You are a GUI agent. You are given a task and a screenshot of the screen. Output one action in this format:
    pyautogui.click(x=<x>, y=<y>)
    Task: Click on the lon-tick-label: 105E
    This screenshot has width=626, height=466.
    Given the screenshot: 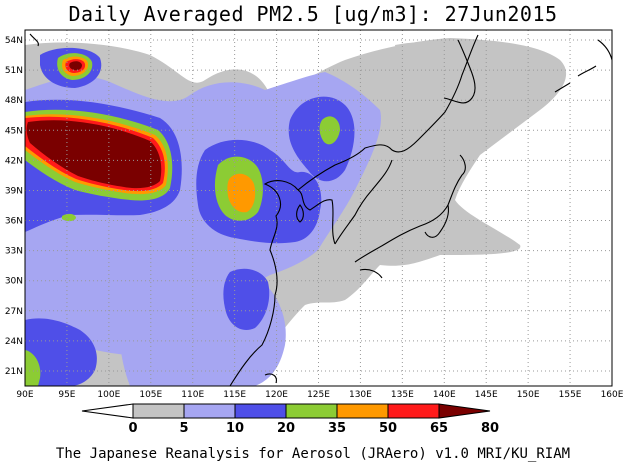 What is the action you would take?
    pyautogui.click(x=150, y=395)
    